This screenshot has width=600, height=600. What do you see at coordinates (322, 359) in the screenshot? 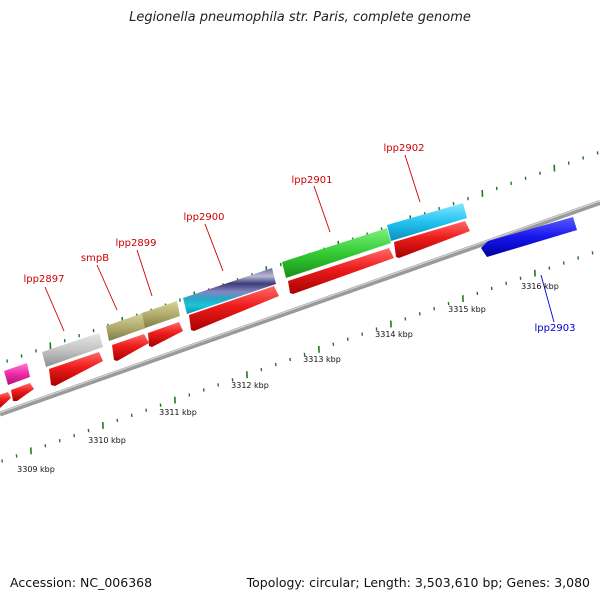
I see `scale-label-3313: 3313 kbp` at bounding box center [322, 359].